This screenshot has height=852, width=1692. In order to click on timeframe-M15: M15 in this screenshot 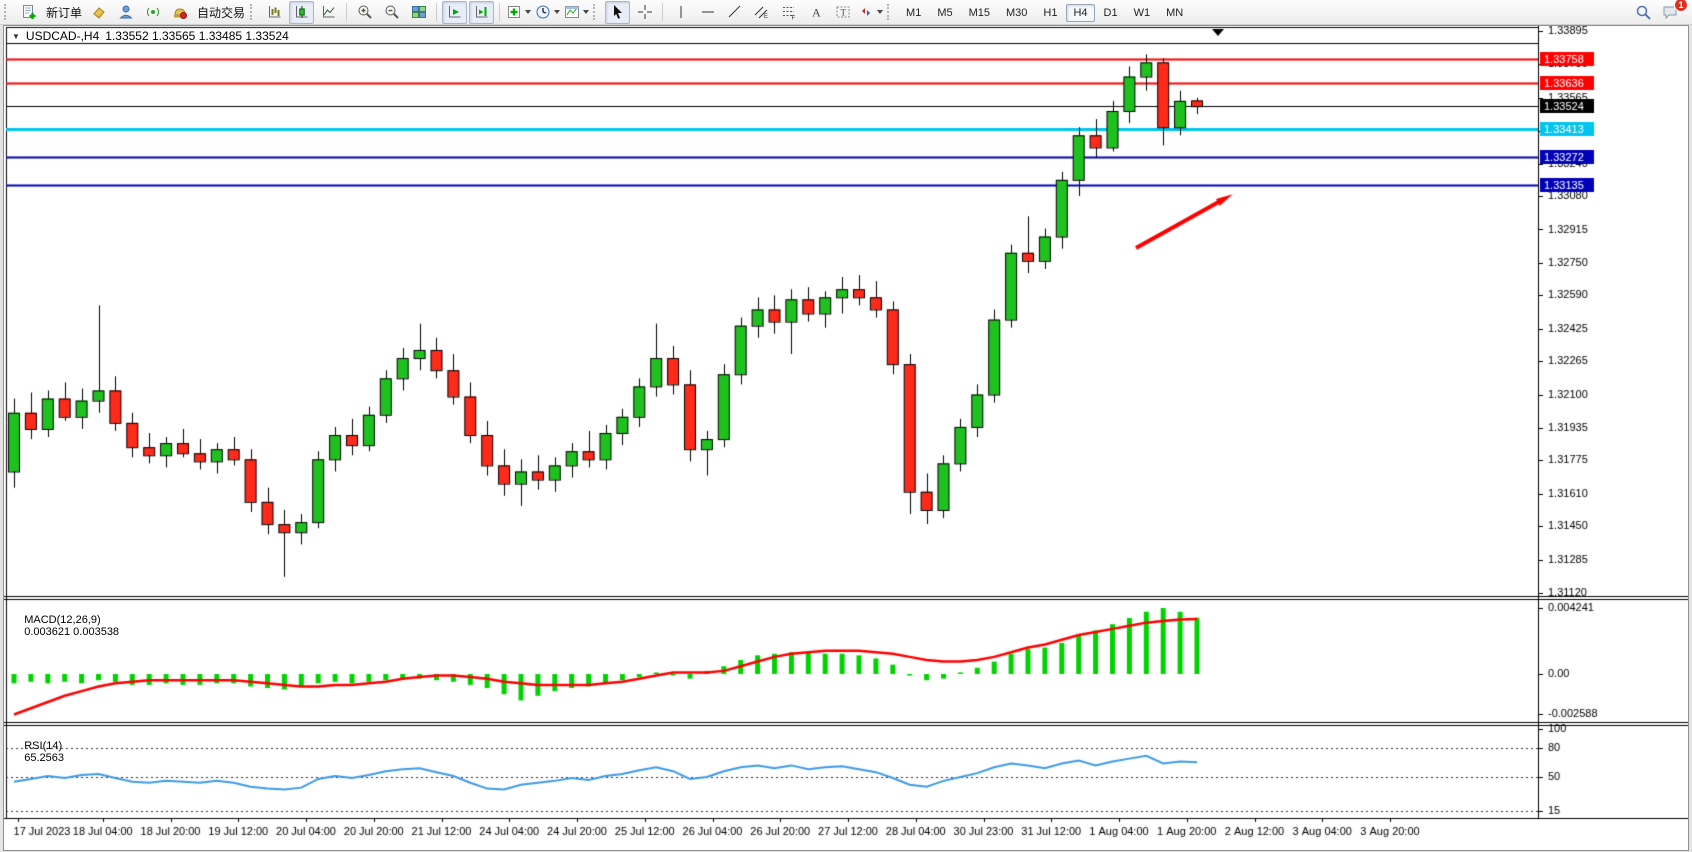, I will do `click(979, 13)`.